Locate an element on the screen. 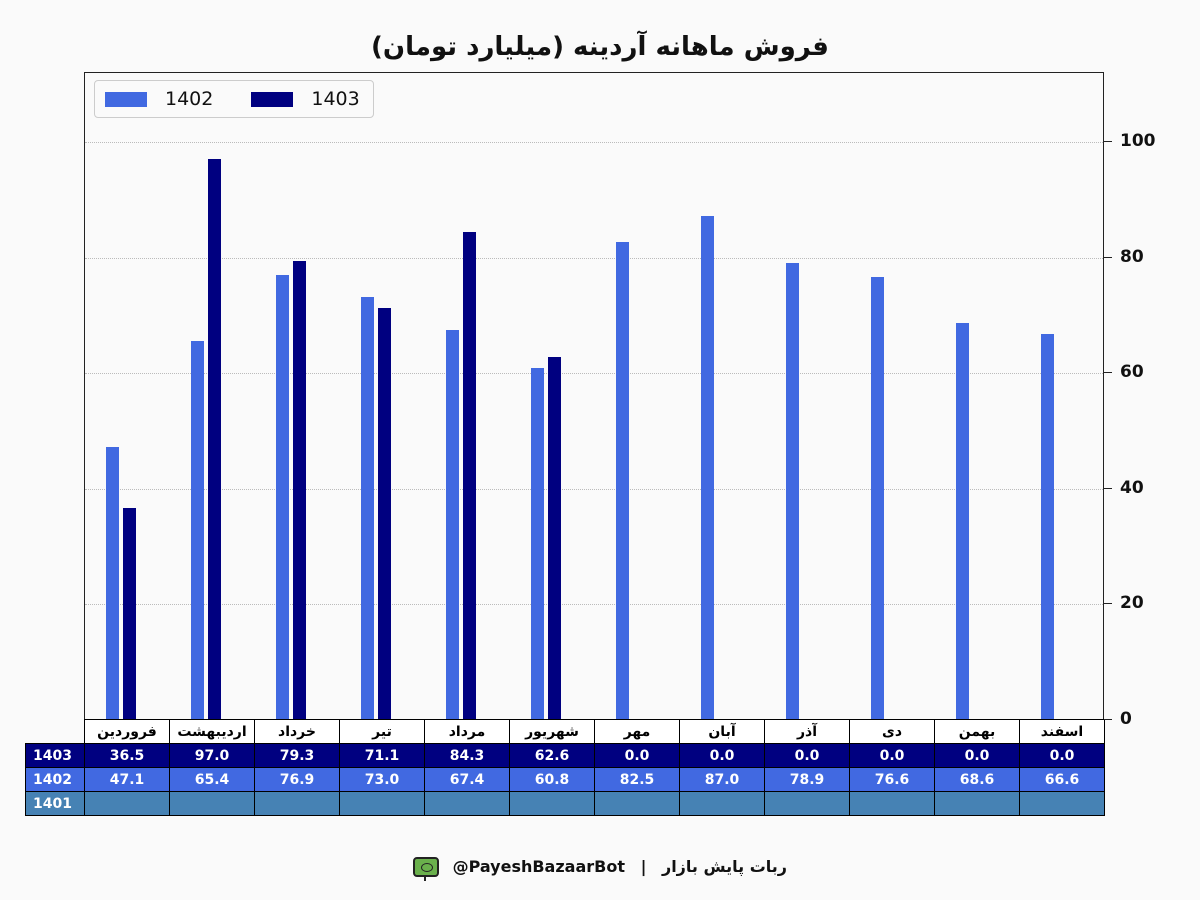 This screenshot has width=1200, height=900. table-month-header: آبان is located at coordinates (722, 731).